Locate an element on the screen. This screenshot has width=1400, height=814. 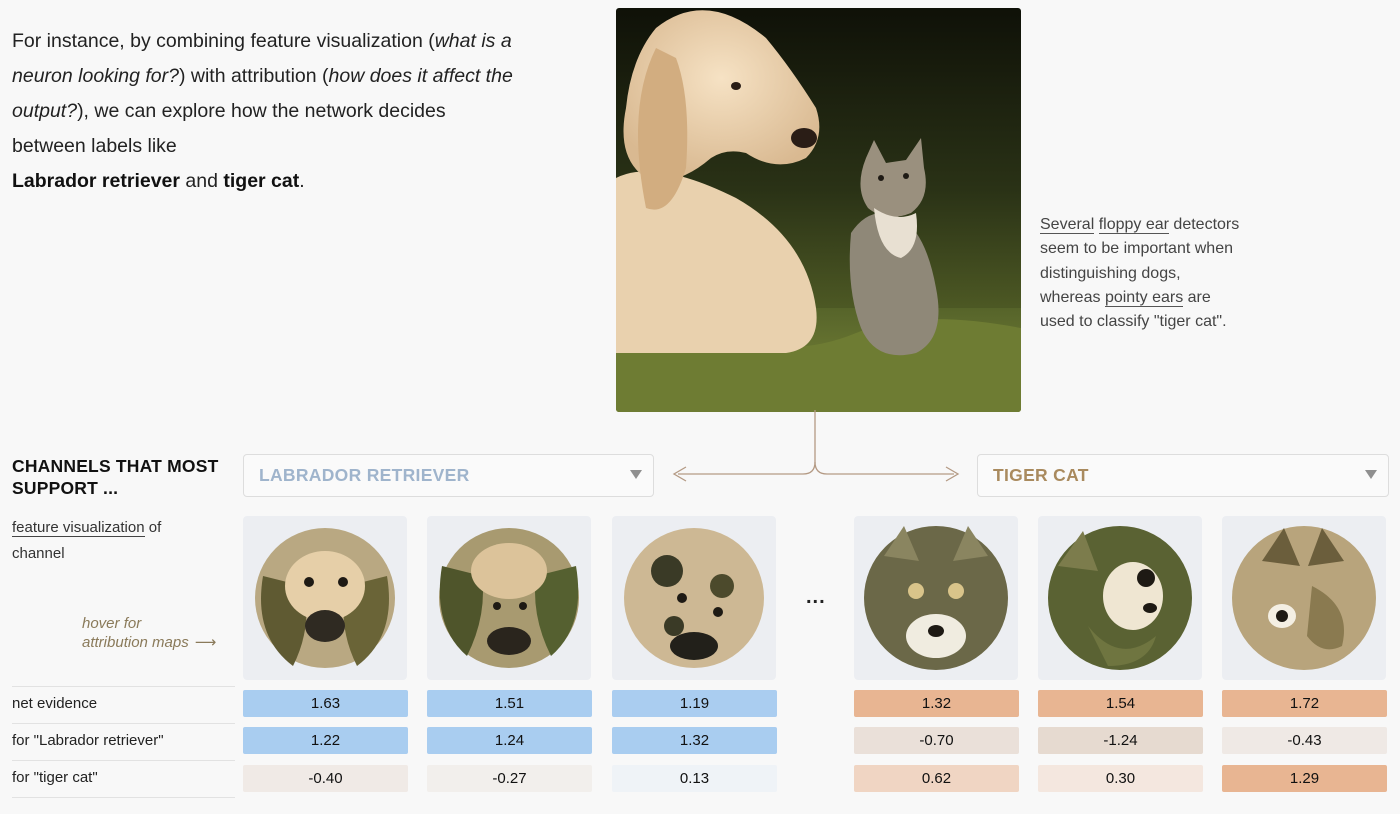
note-text: are used to classify "tiger cat". is located at coordinates (1133, 309).